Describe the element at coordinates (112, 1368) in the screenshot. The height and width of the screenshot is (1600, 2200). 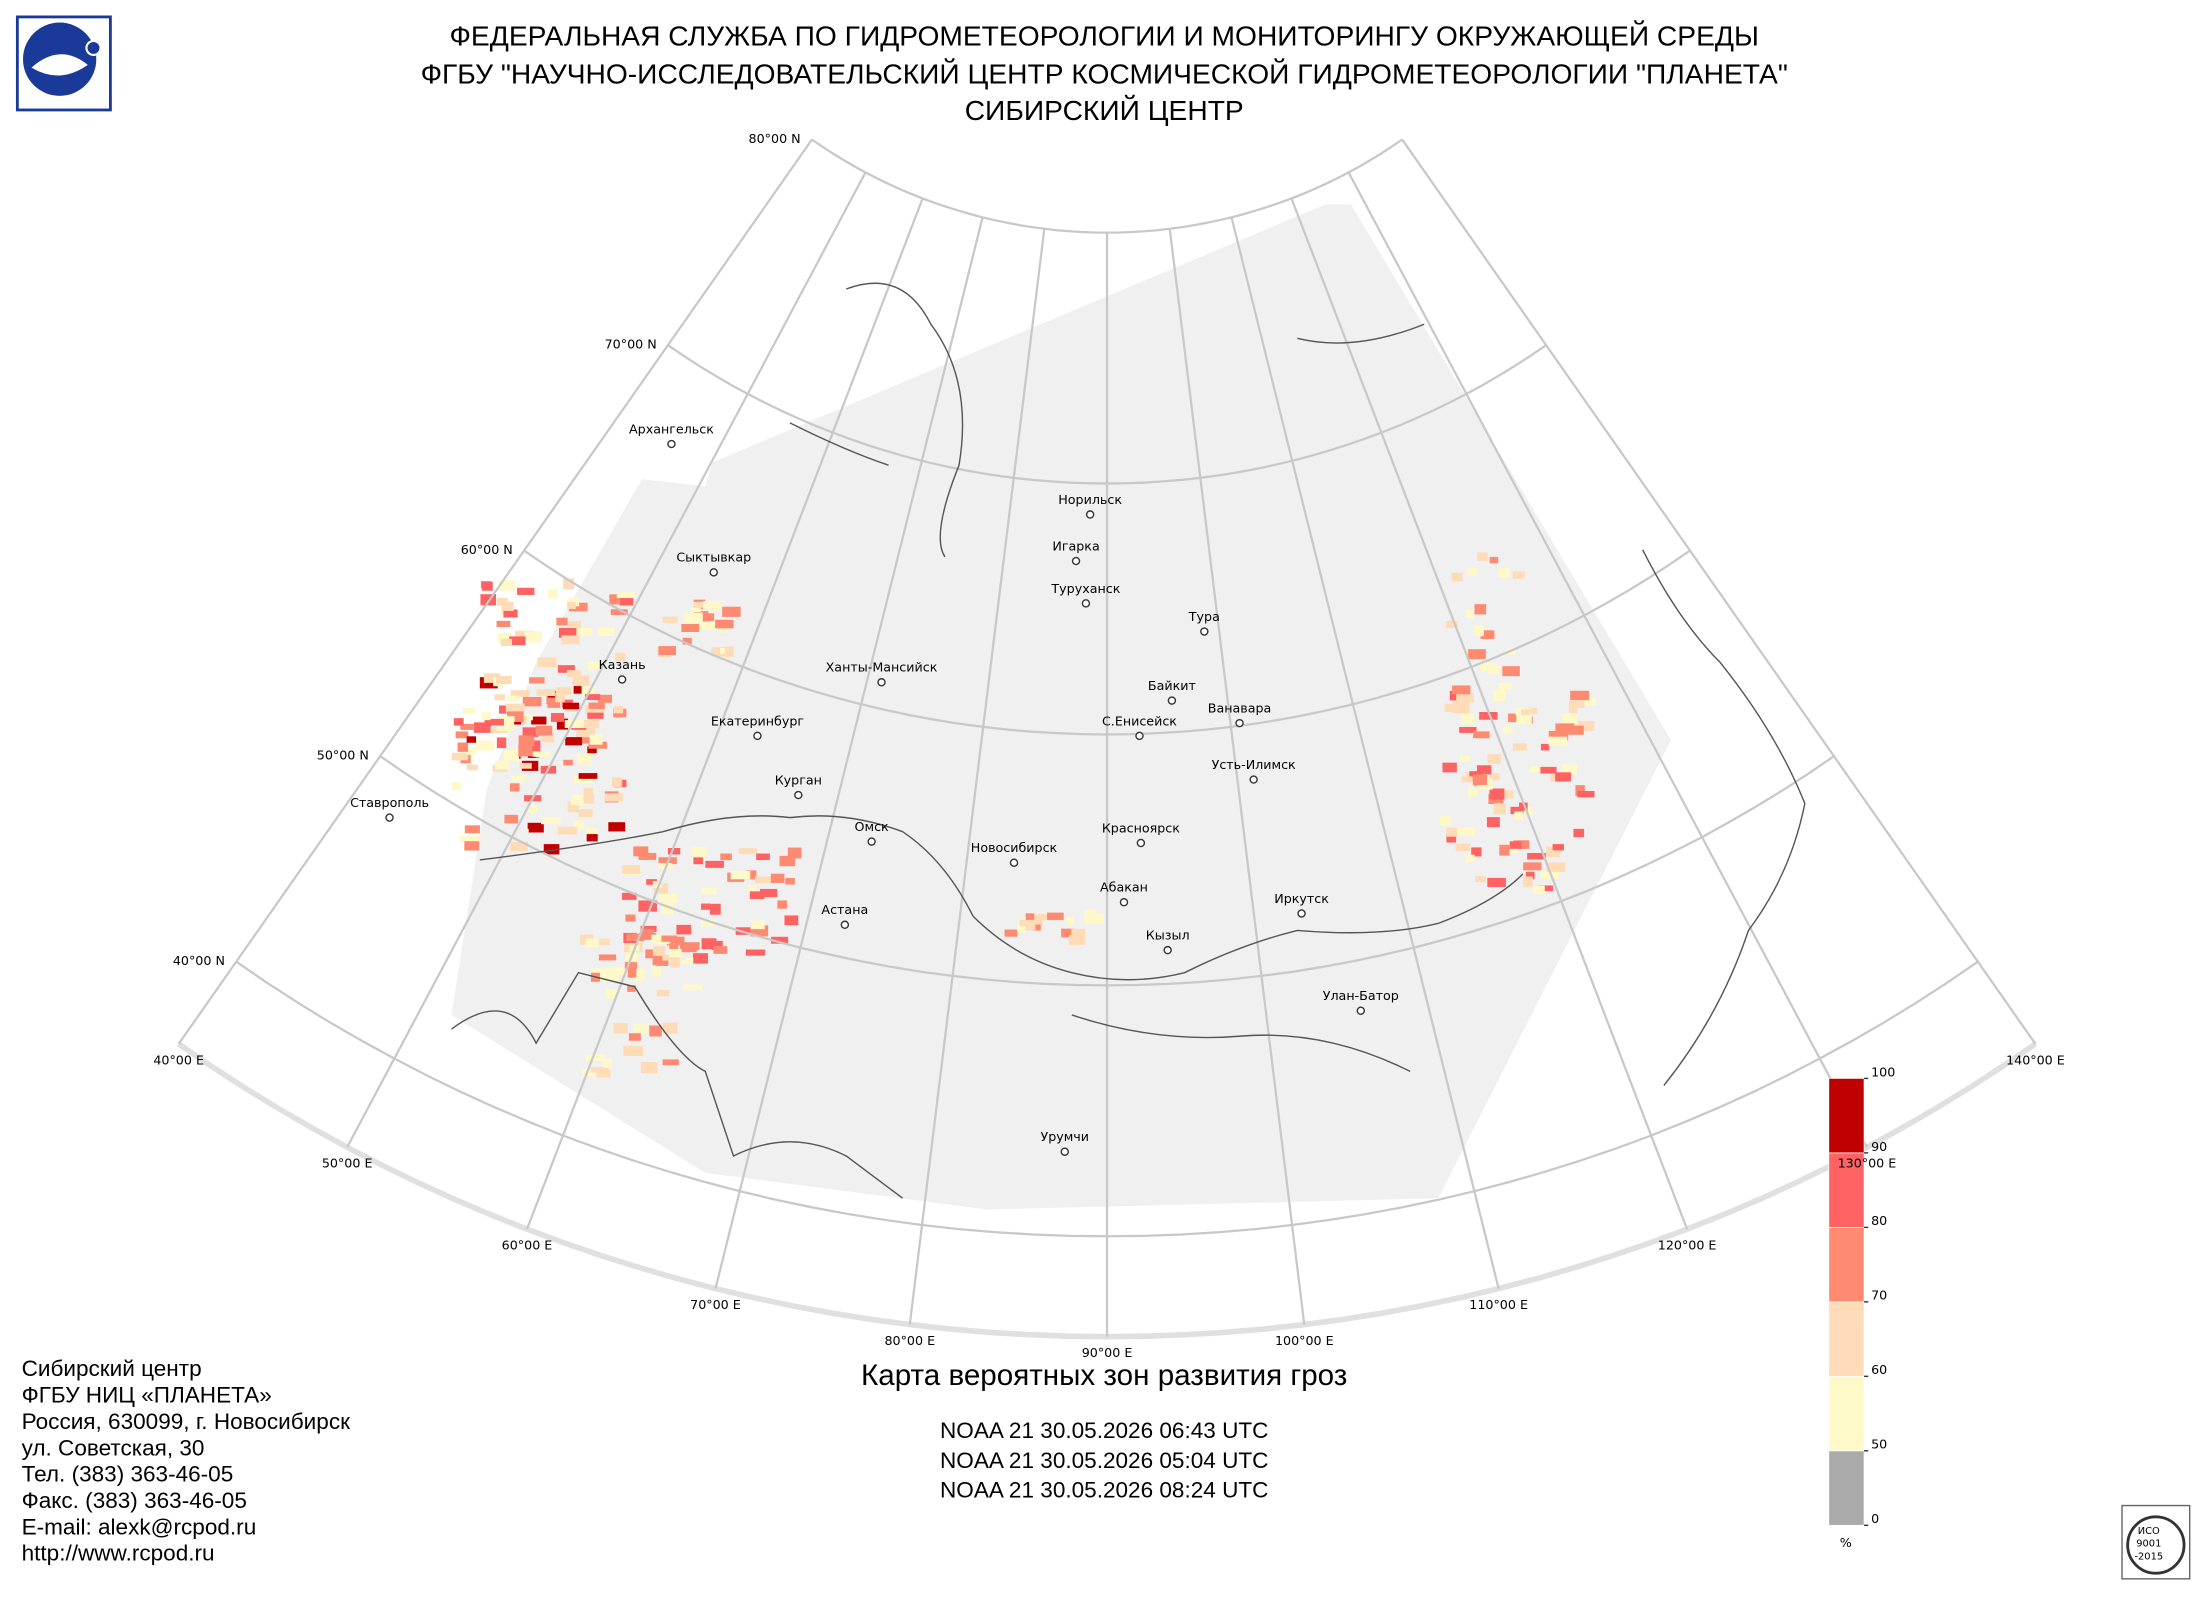
I see `contact-line: Сибирский центр` at that location.